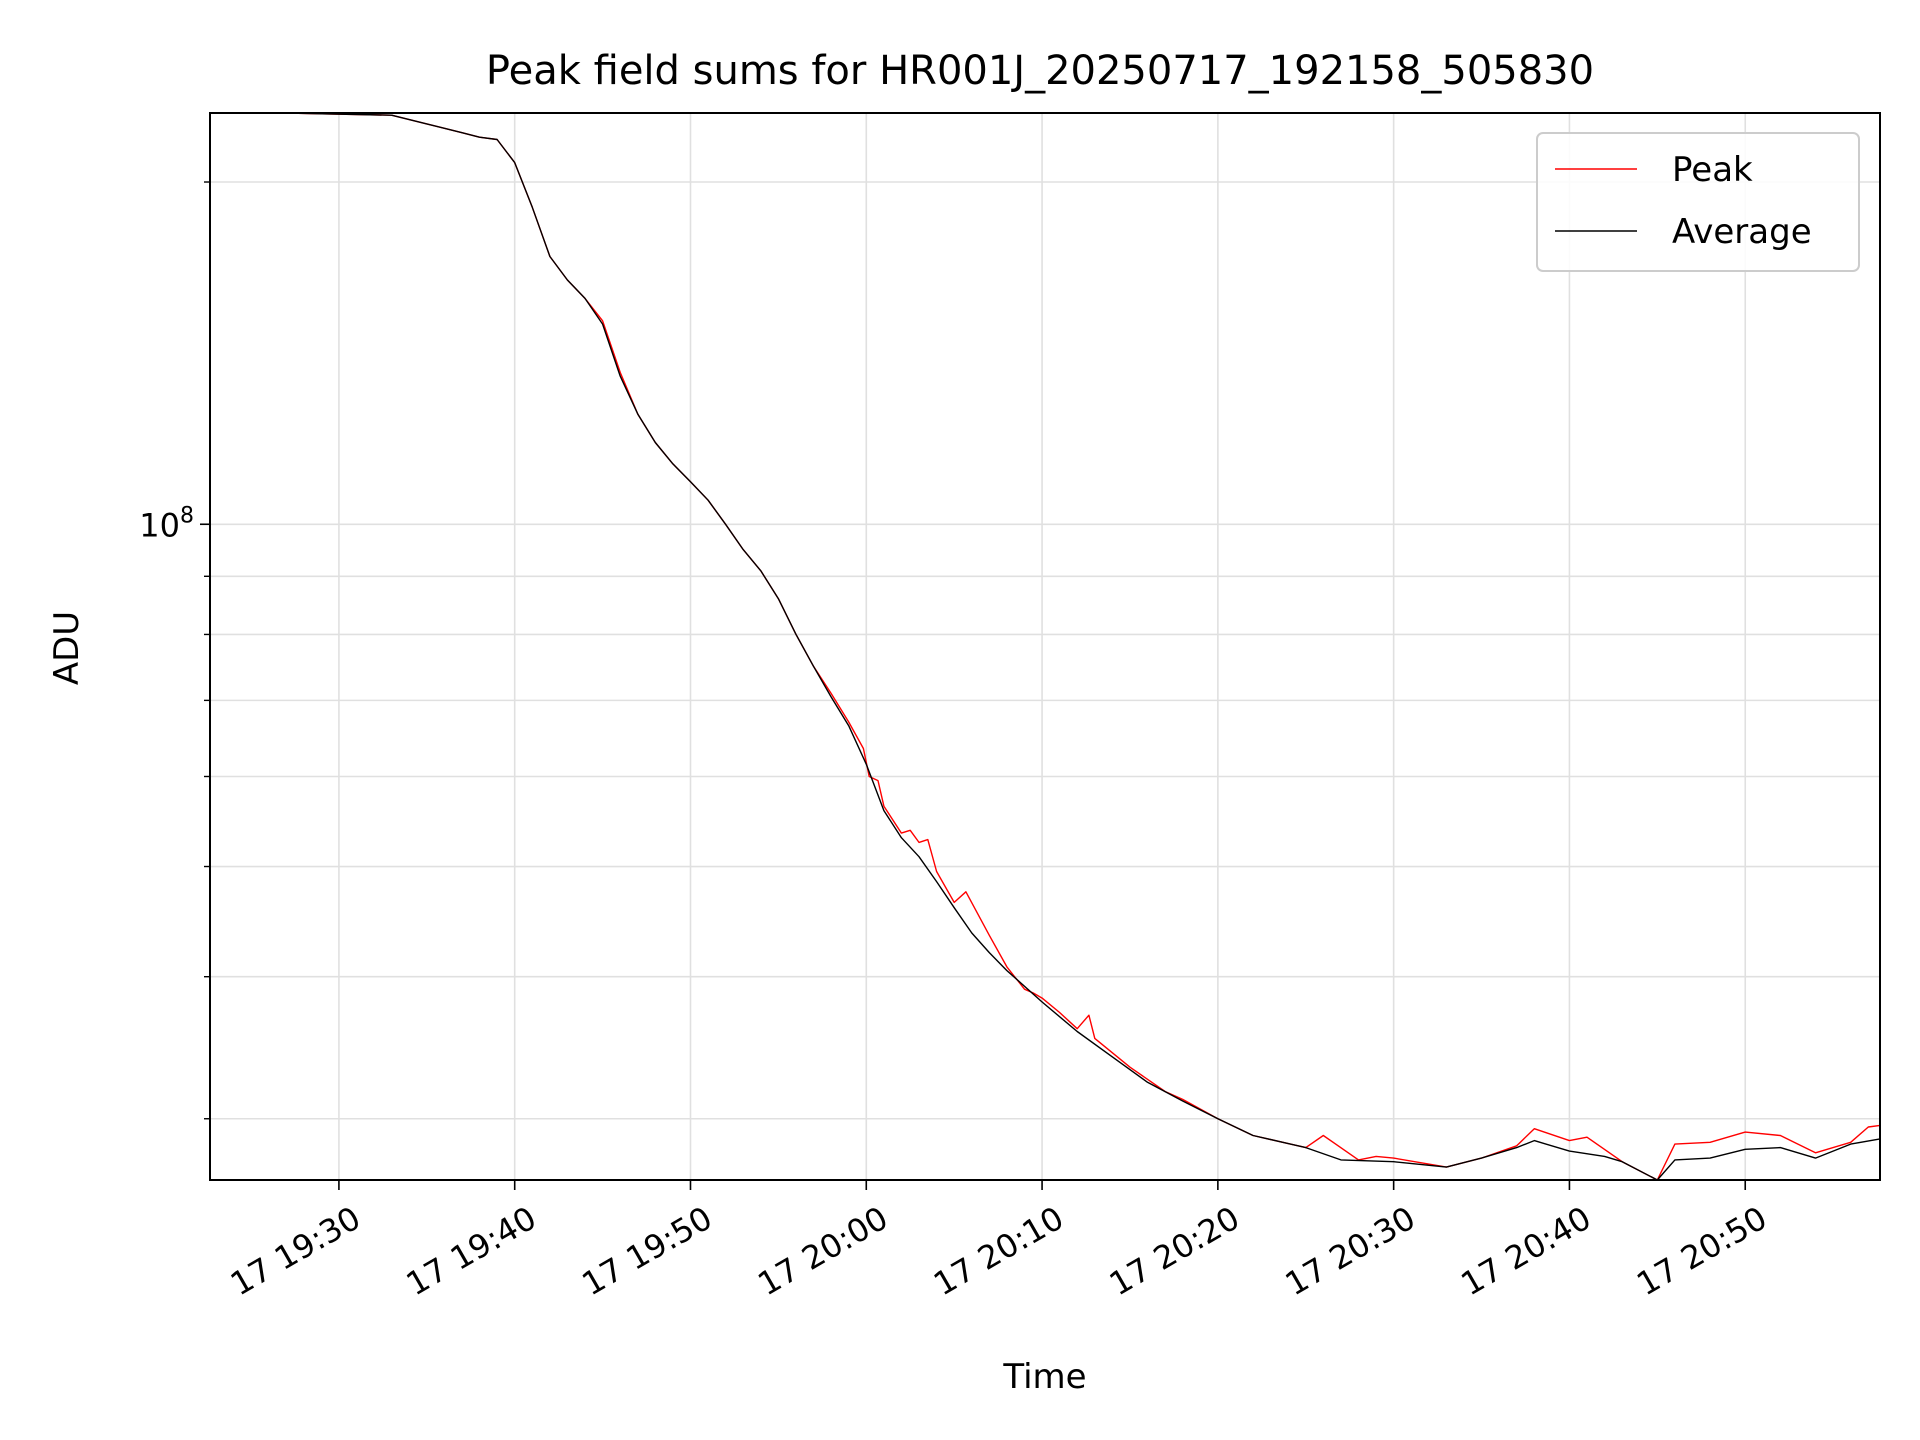 This screenshot has height=1440, width=1920. What do you see at coordinates (1712, 170) in the screenshot?
I see `legend-label-peak: Peak` at bounding box center [1712, 170].